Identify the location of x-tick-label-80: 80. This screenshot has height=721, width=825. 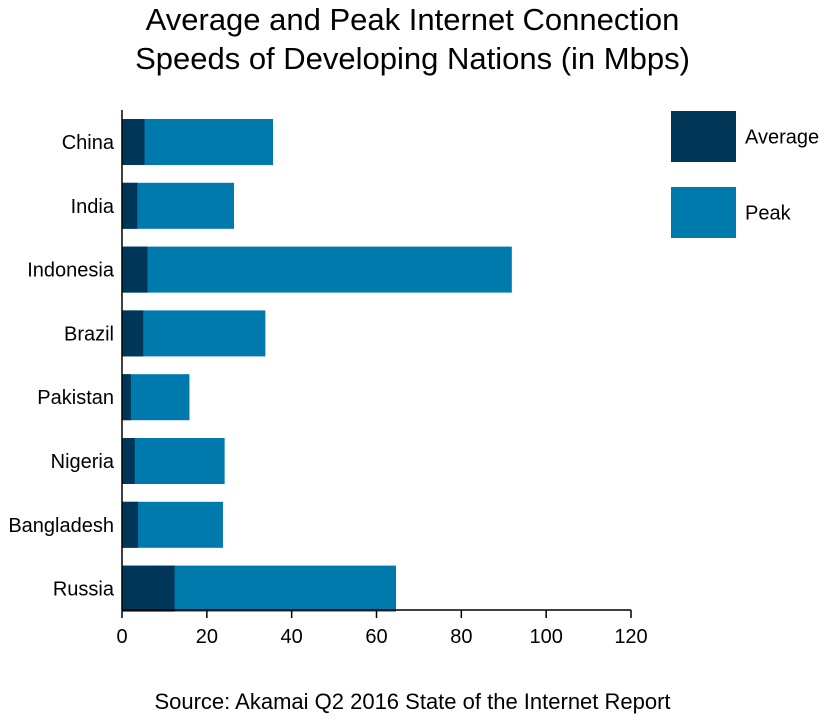
(461, 637).